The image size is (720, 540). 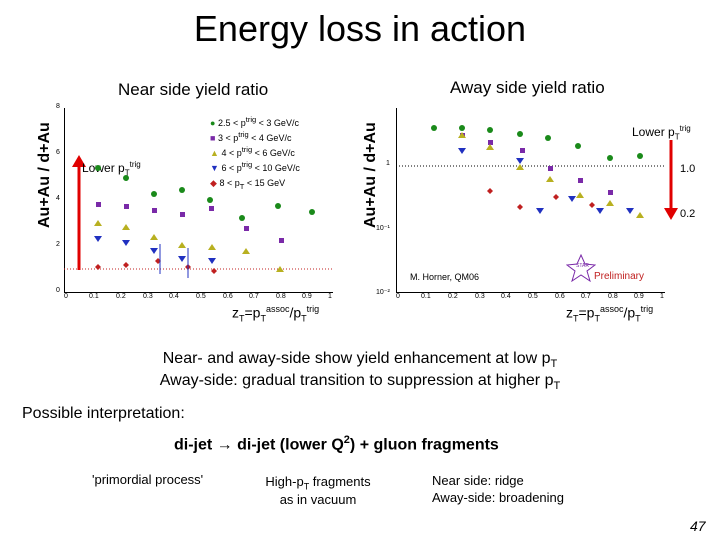 What do you see at coordinates (445, 277) in the screenshot?
I see `away-credit: M. Horner, QM06` at bounding box center [445, 277].